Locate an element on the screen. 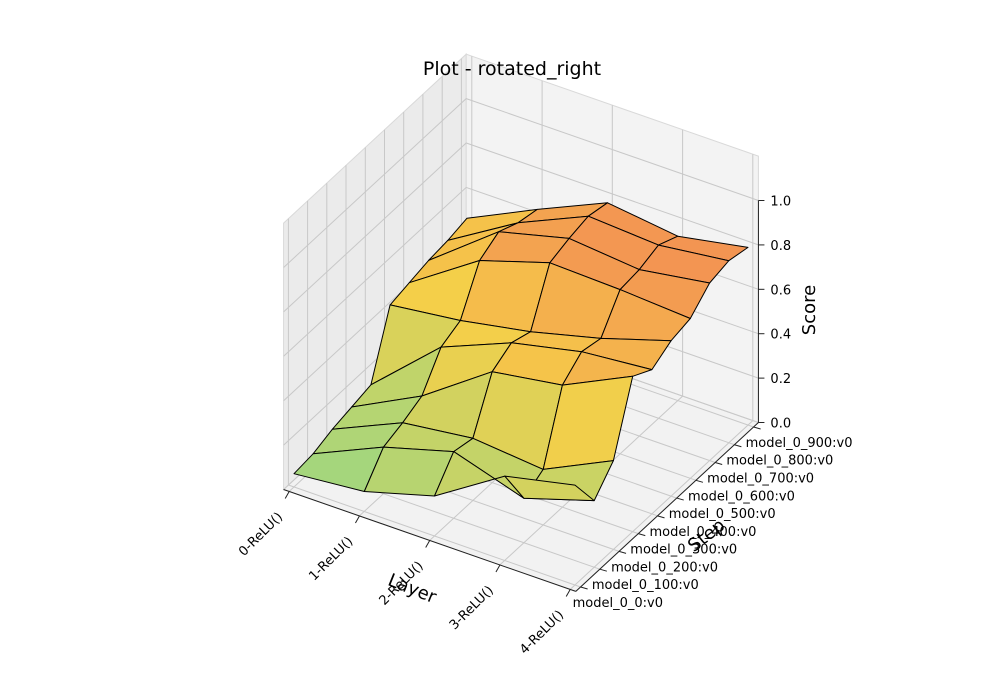 The image size is (1000, 700). y-tick-label: model_0_100:v0 is located at coordinates (645, 585).